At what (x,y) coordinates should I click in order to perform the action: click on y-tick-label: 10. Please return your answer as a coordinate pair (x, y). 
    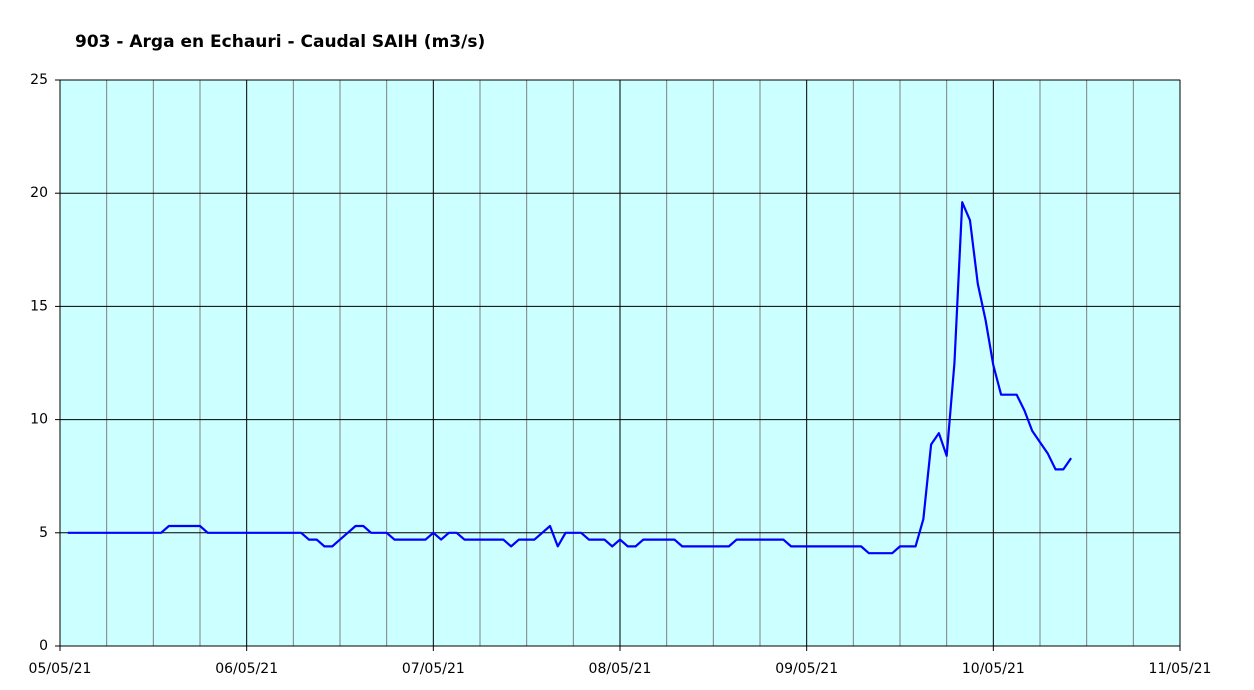
    Looking at the image, I should click on (39, 420).